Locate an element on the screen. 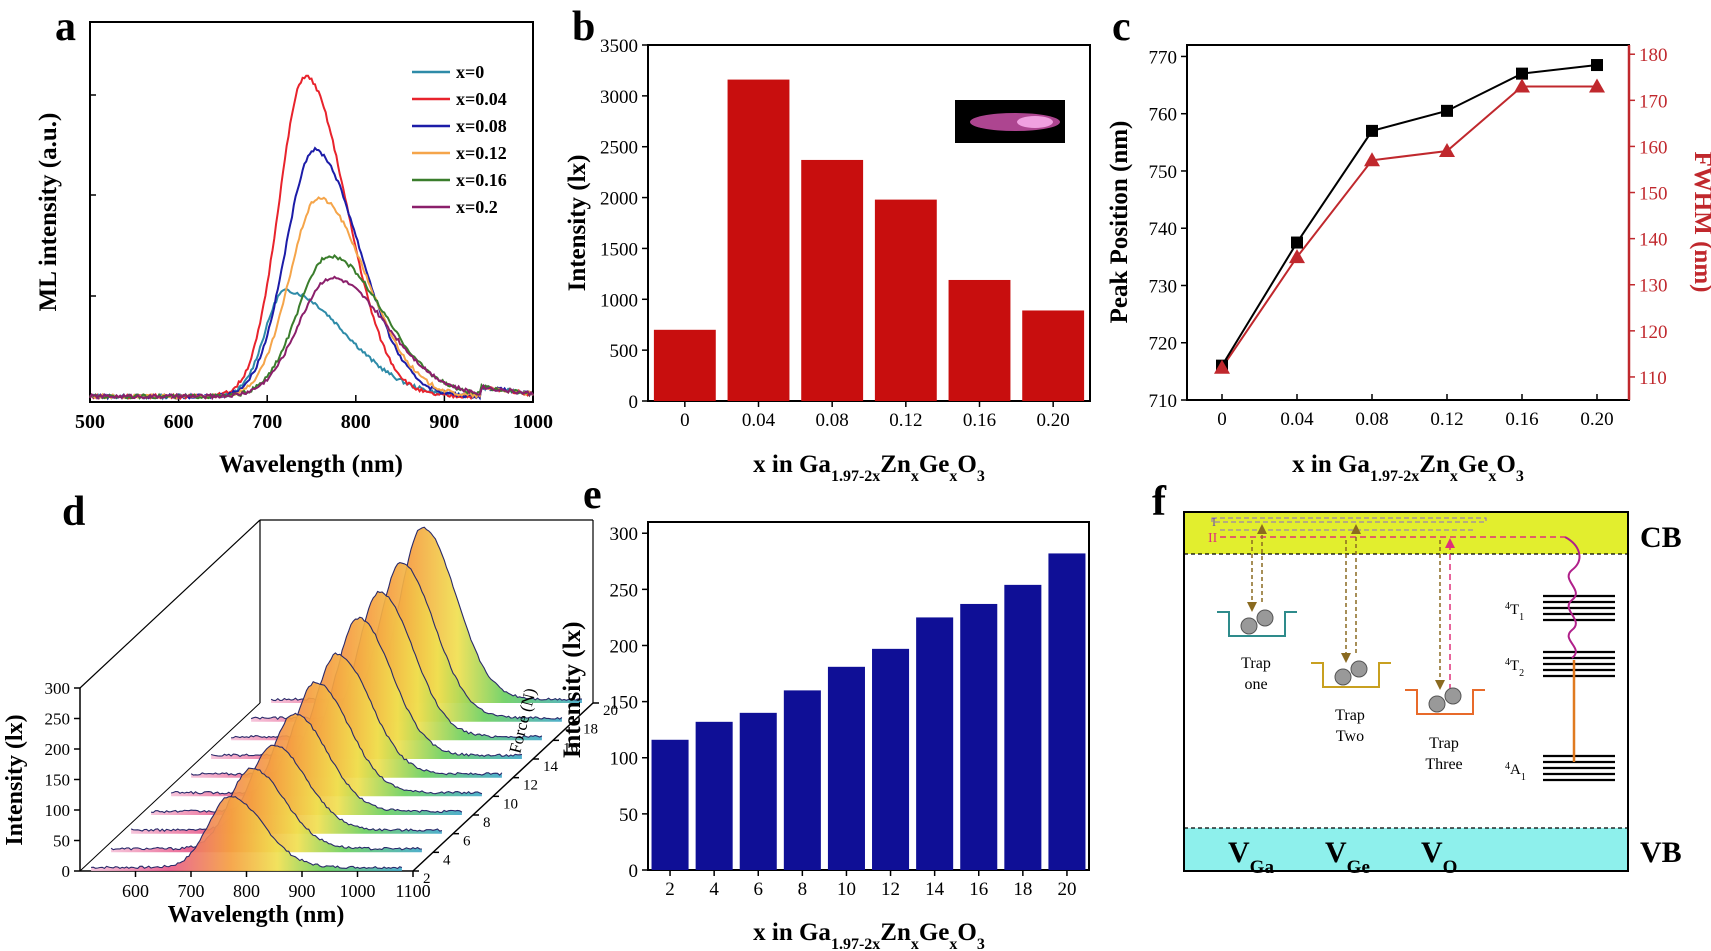 The width and height of the screenshot is (1711, 951). panel-a-xtick-label: 700 is located at coordinates (267, 422).